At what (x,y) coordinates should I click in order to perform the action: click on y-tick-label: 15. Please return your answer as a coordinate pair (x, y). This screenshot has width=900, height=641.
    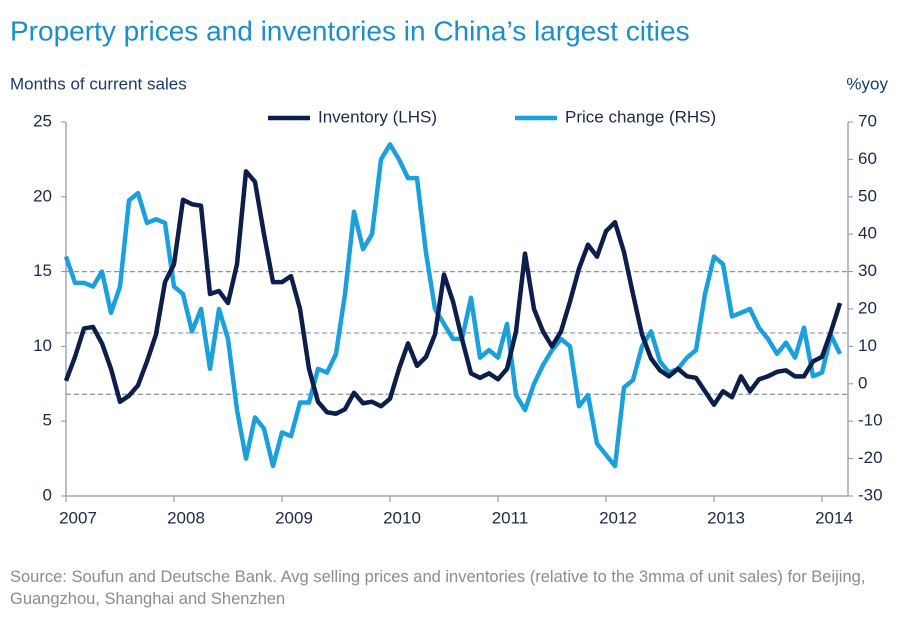
    Looking at the image, I should click on (42, 270).